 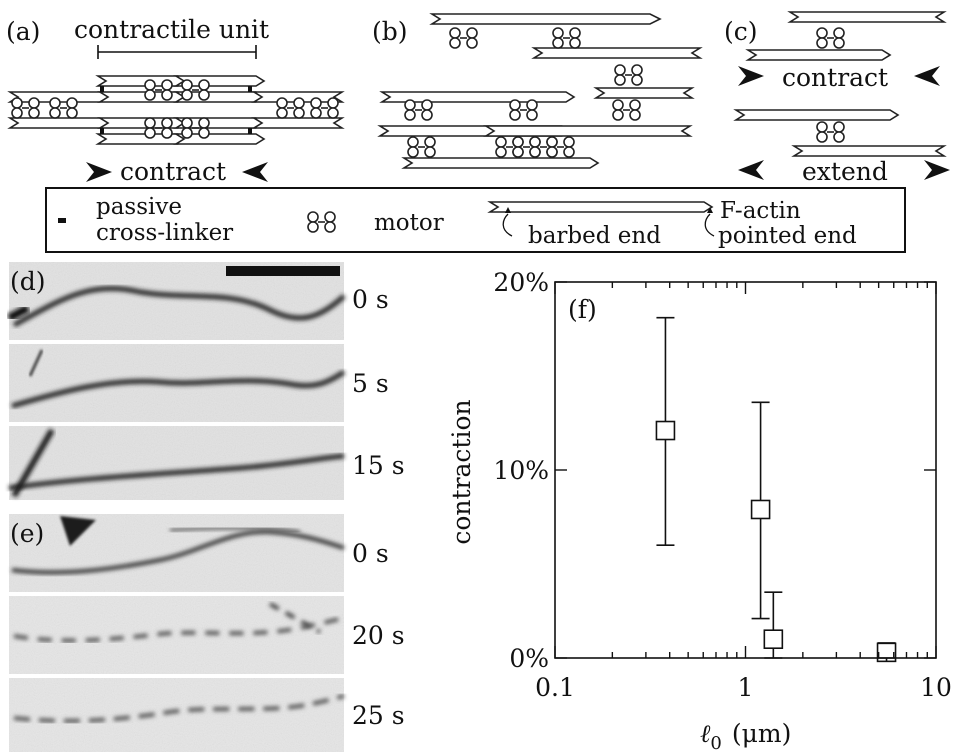 What do you see at coordinates (409, 223) in the screenshot?
I see `legend-motor: motor` at bounding box center [409, 223].